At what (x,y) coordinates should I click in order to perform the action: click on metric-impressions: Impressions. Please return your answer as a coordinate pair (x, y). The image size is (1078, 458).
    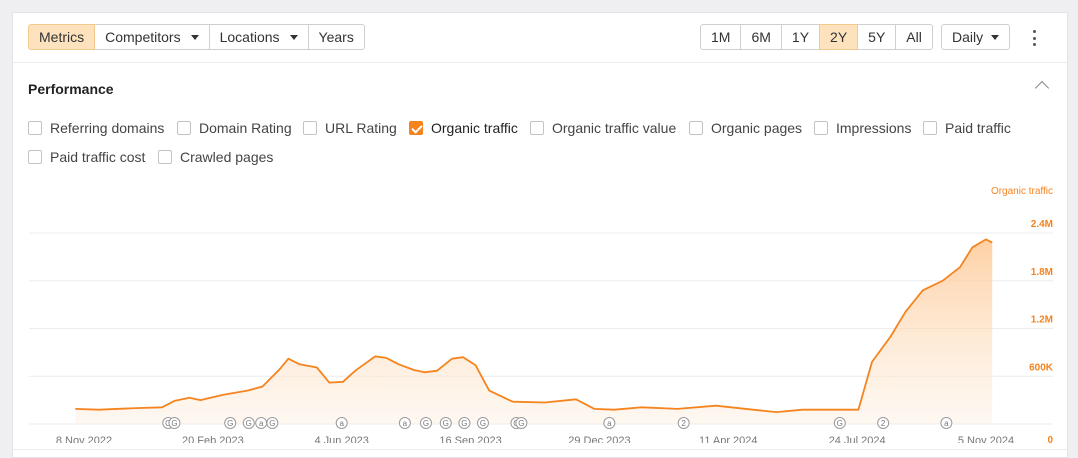
    Looking at the image, I should click on (862, 128).